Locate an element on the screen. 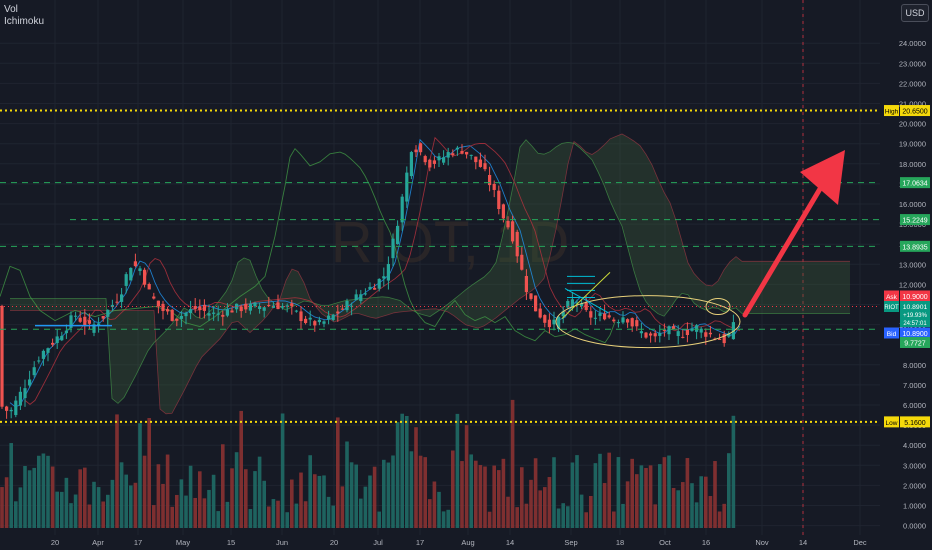 This screenshot has height=550, width=932. low-tag-label: Low is located at coordinates (892, 423).